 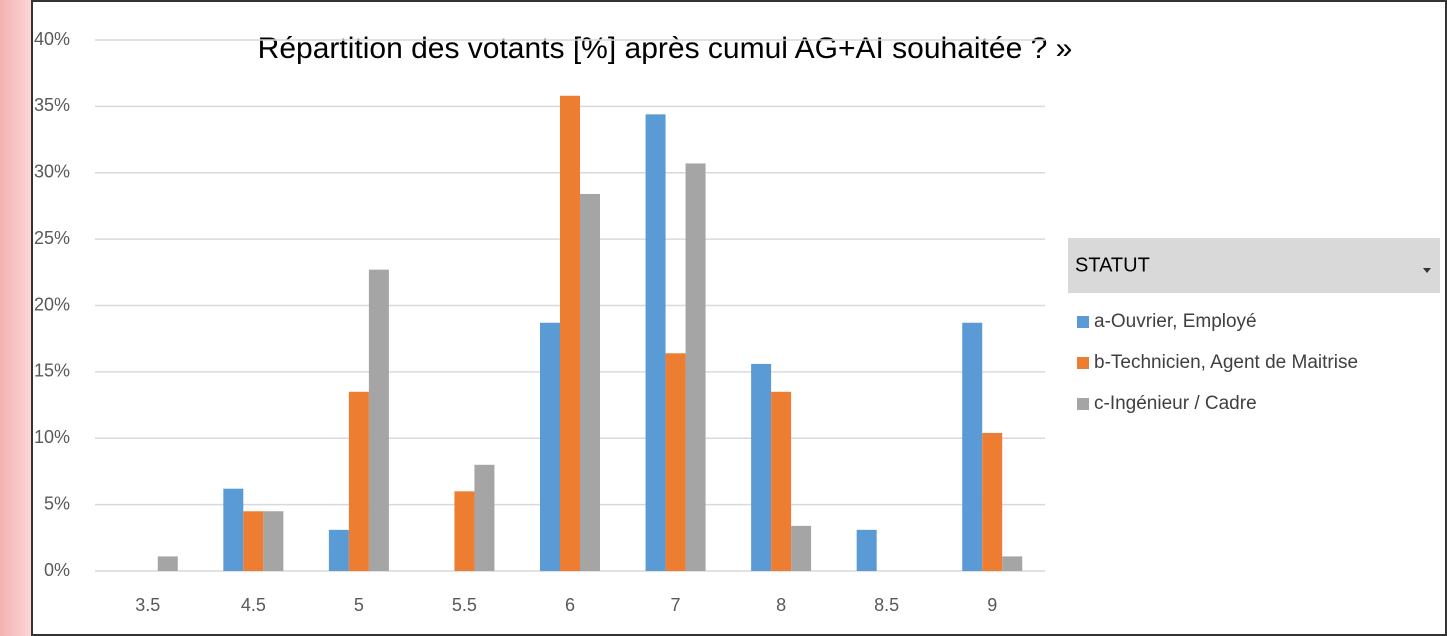 I want to click on x-tick-label: 7, so click(x=676, y=605).